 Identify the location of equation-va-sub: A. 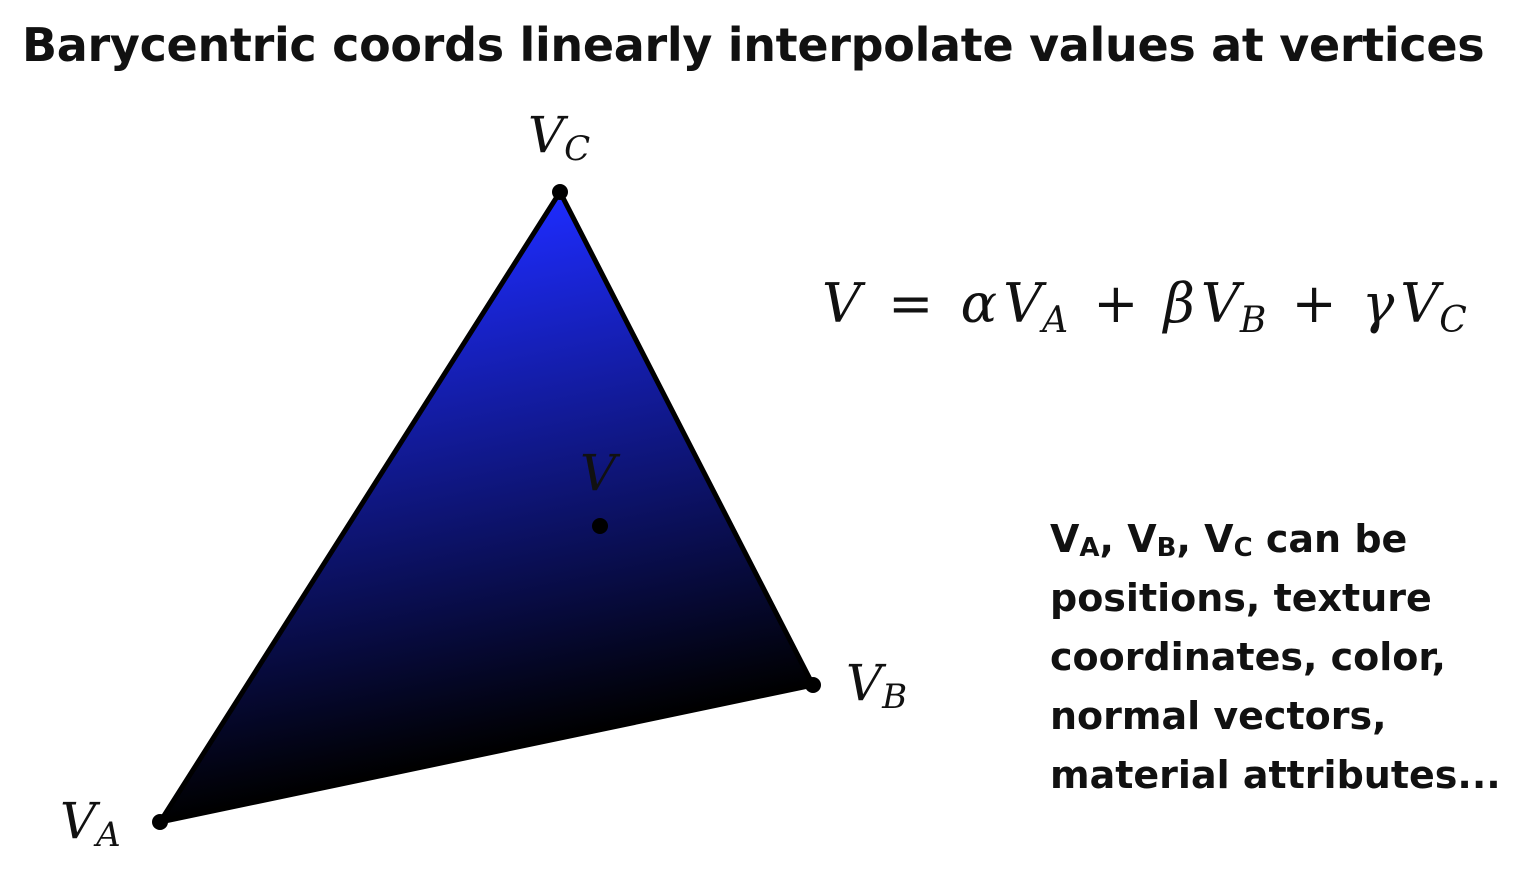
(1053, 320).